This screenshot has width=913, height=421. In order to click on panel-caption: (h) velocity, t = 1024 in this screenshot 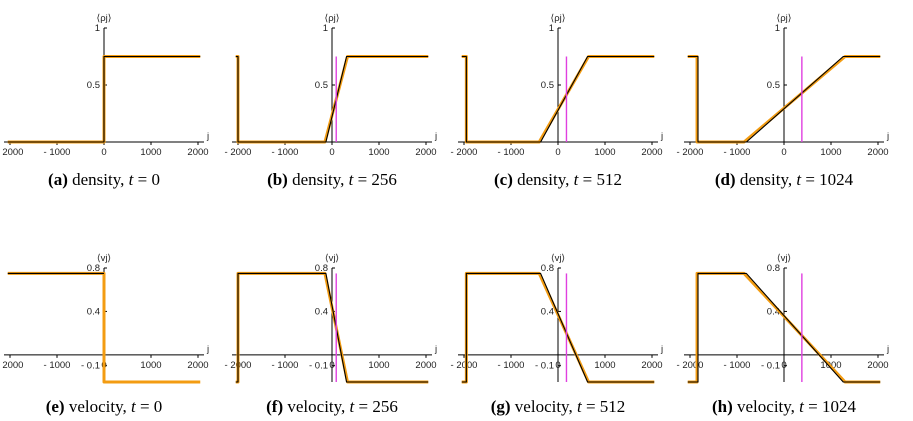, I will do `click(784, 407)`.